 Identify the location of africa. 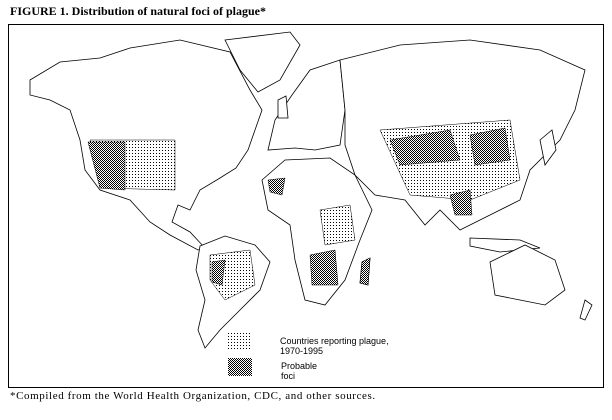
(317, 231).